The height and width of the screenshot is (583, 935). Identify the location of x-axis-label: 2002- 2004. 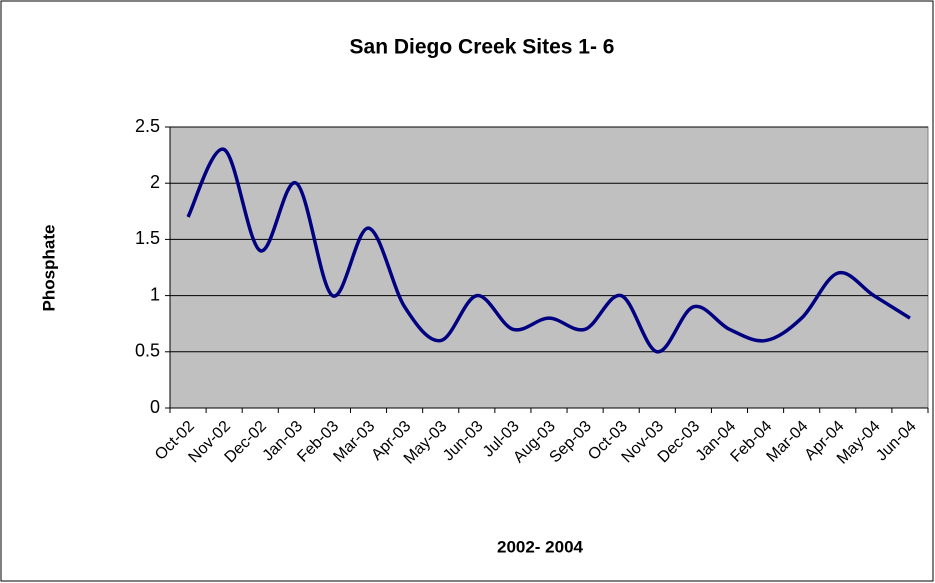
(540, 546).